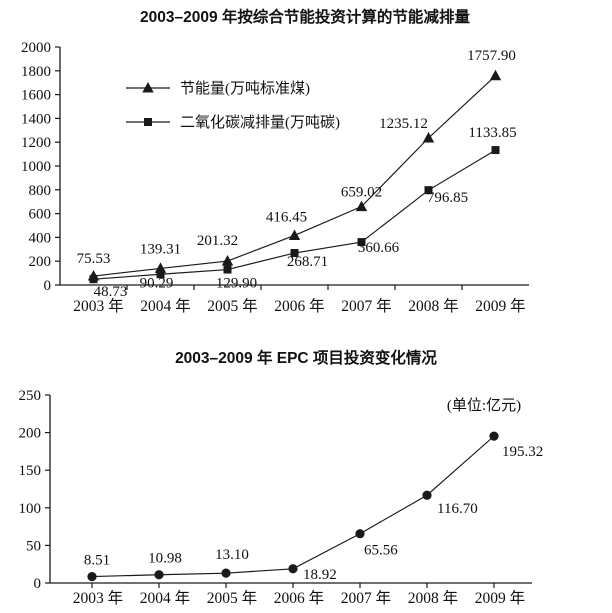 Image resolution: width=612 pixels, height=613 pixels. What do you see at coordinates (403, 124) in the screenshot?
I see `data-point-label: 1235.12` at bounding box center [403, 124].